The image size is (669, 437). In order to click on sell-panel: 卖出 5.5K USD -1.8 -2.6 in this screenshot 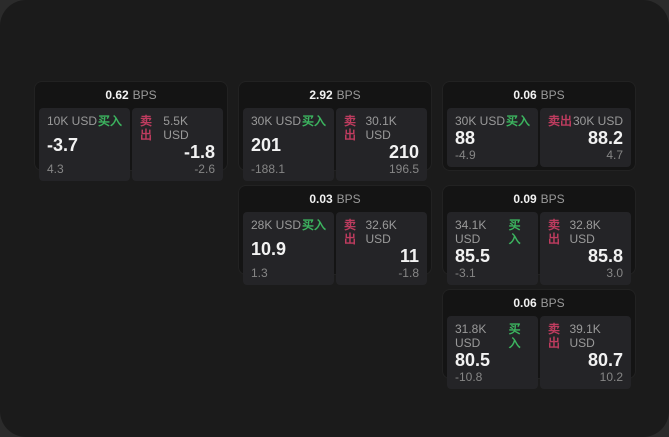, I will do `click(177, 144)`.